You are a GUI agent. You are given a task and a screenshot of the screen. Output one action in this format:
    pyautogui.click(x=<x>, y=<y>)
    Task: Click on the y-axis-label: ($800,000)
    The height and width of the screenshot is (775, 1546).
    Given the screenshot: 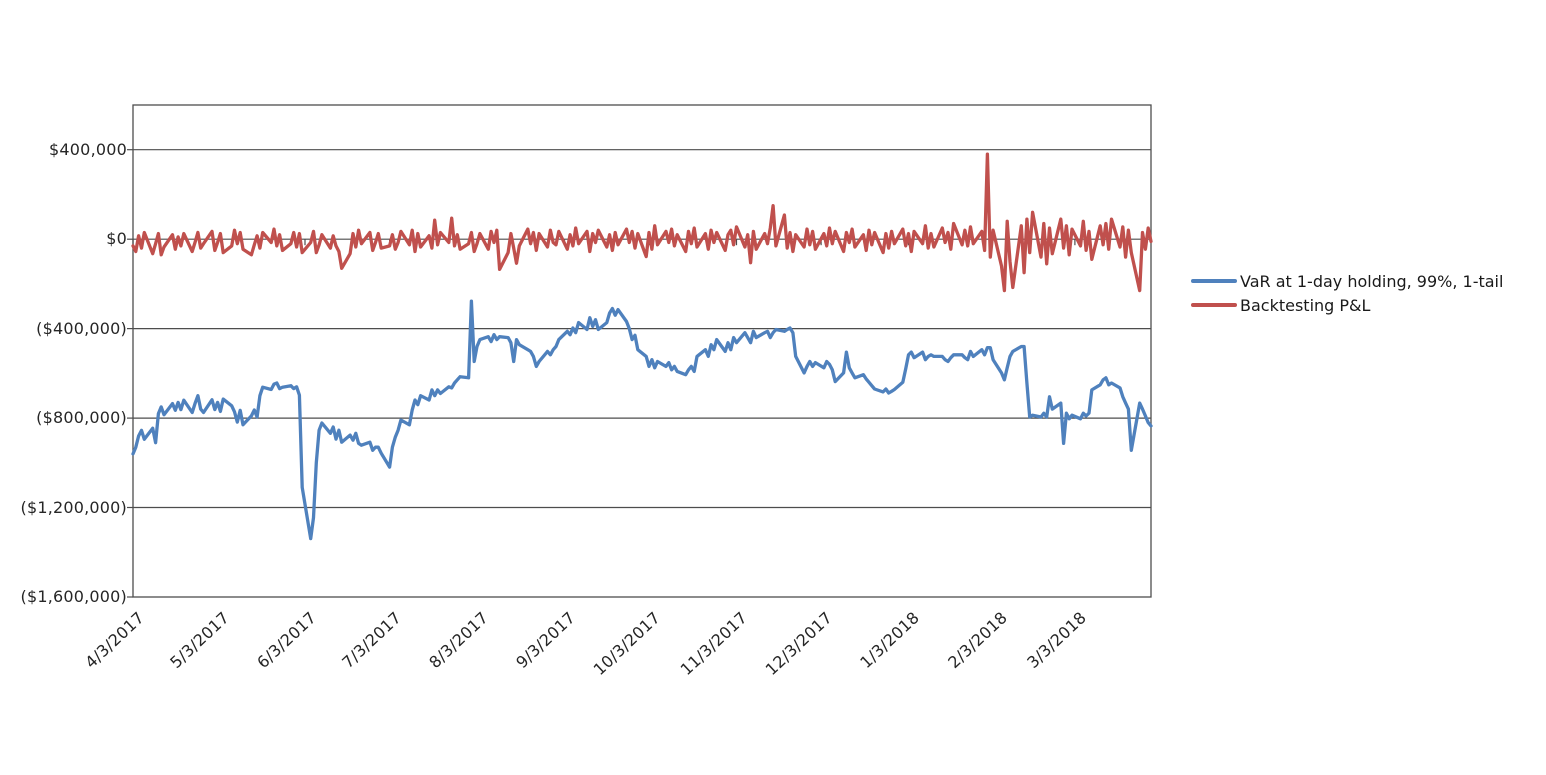 What is the action you would take?
    pyautogui.click(x=81, y=418)
    